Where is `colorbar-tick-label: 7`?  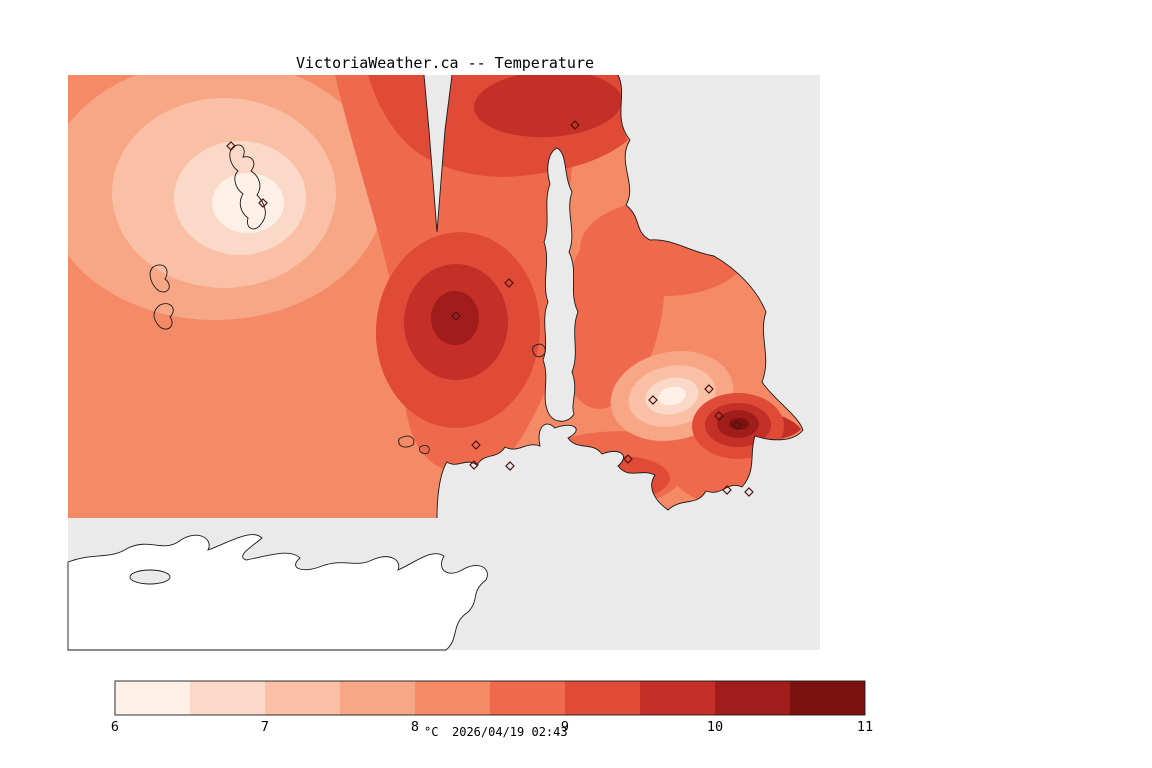
colorbar-tick-label: 7 is located at coordinates (265, 727).